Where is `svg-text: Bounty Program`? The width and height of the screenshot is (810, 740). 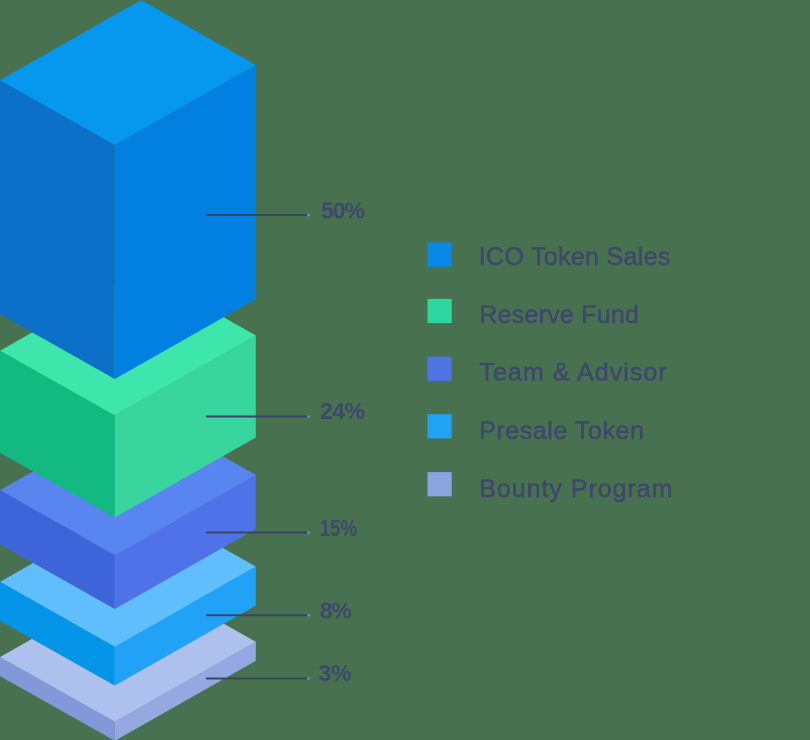
svg-text: Bounty Program is located at coordinates (575, 489).